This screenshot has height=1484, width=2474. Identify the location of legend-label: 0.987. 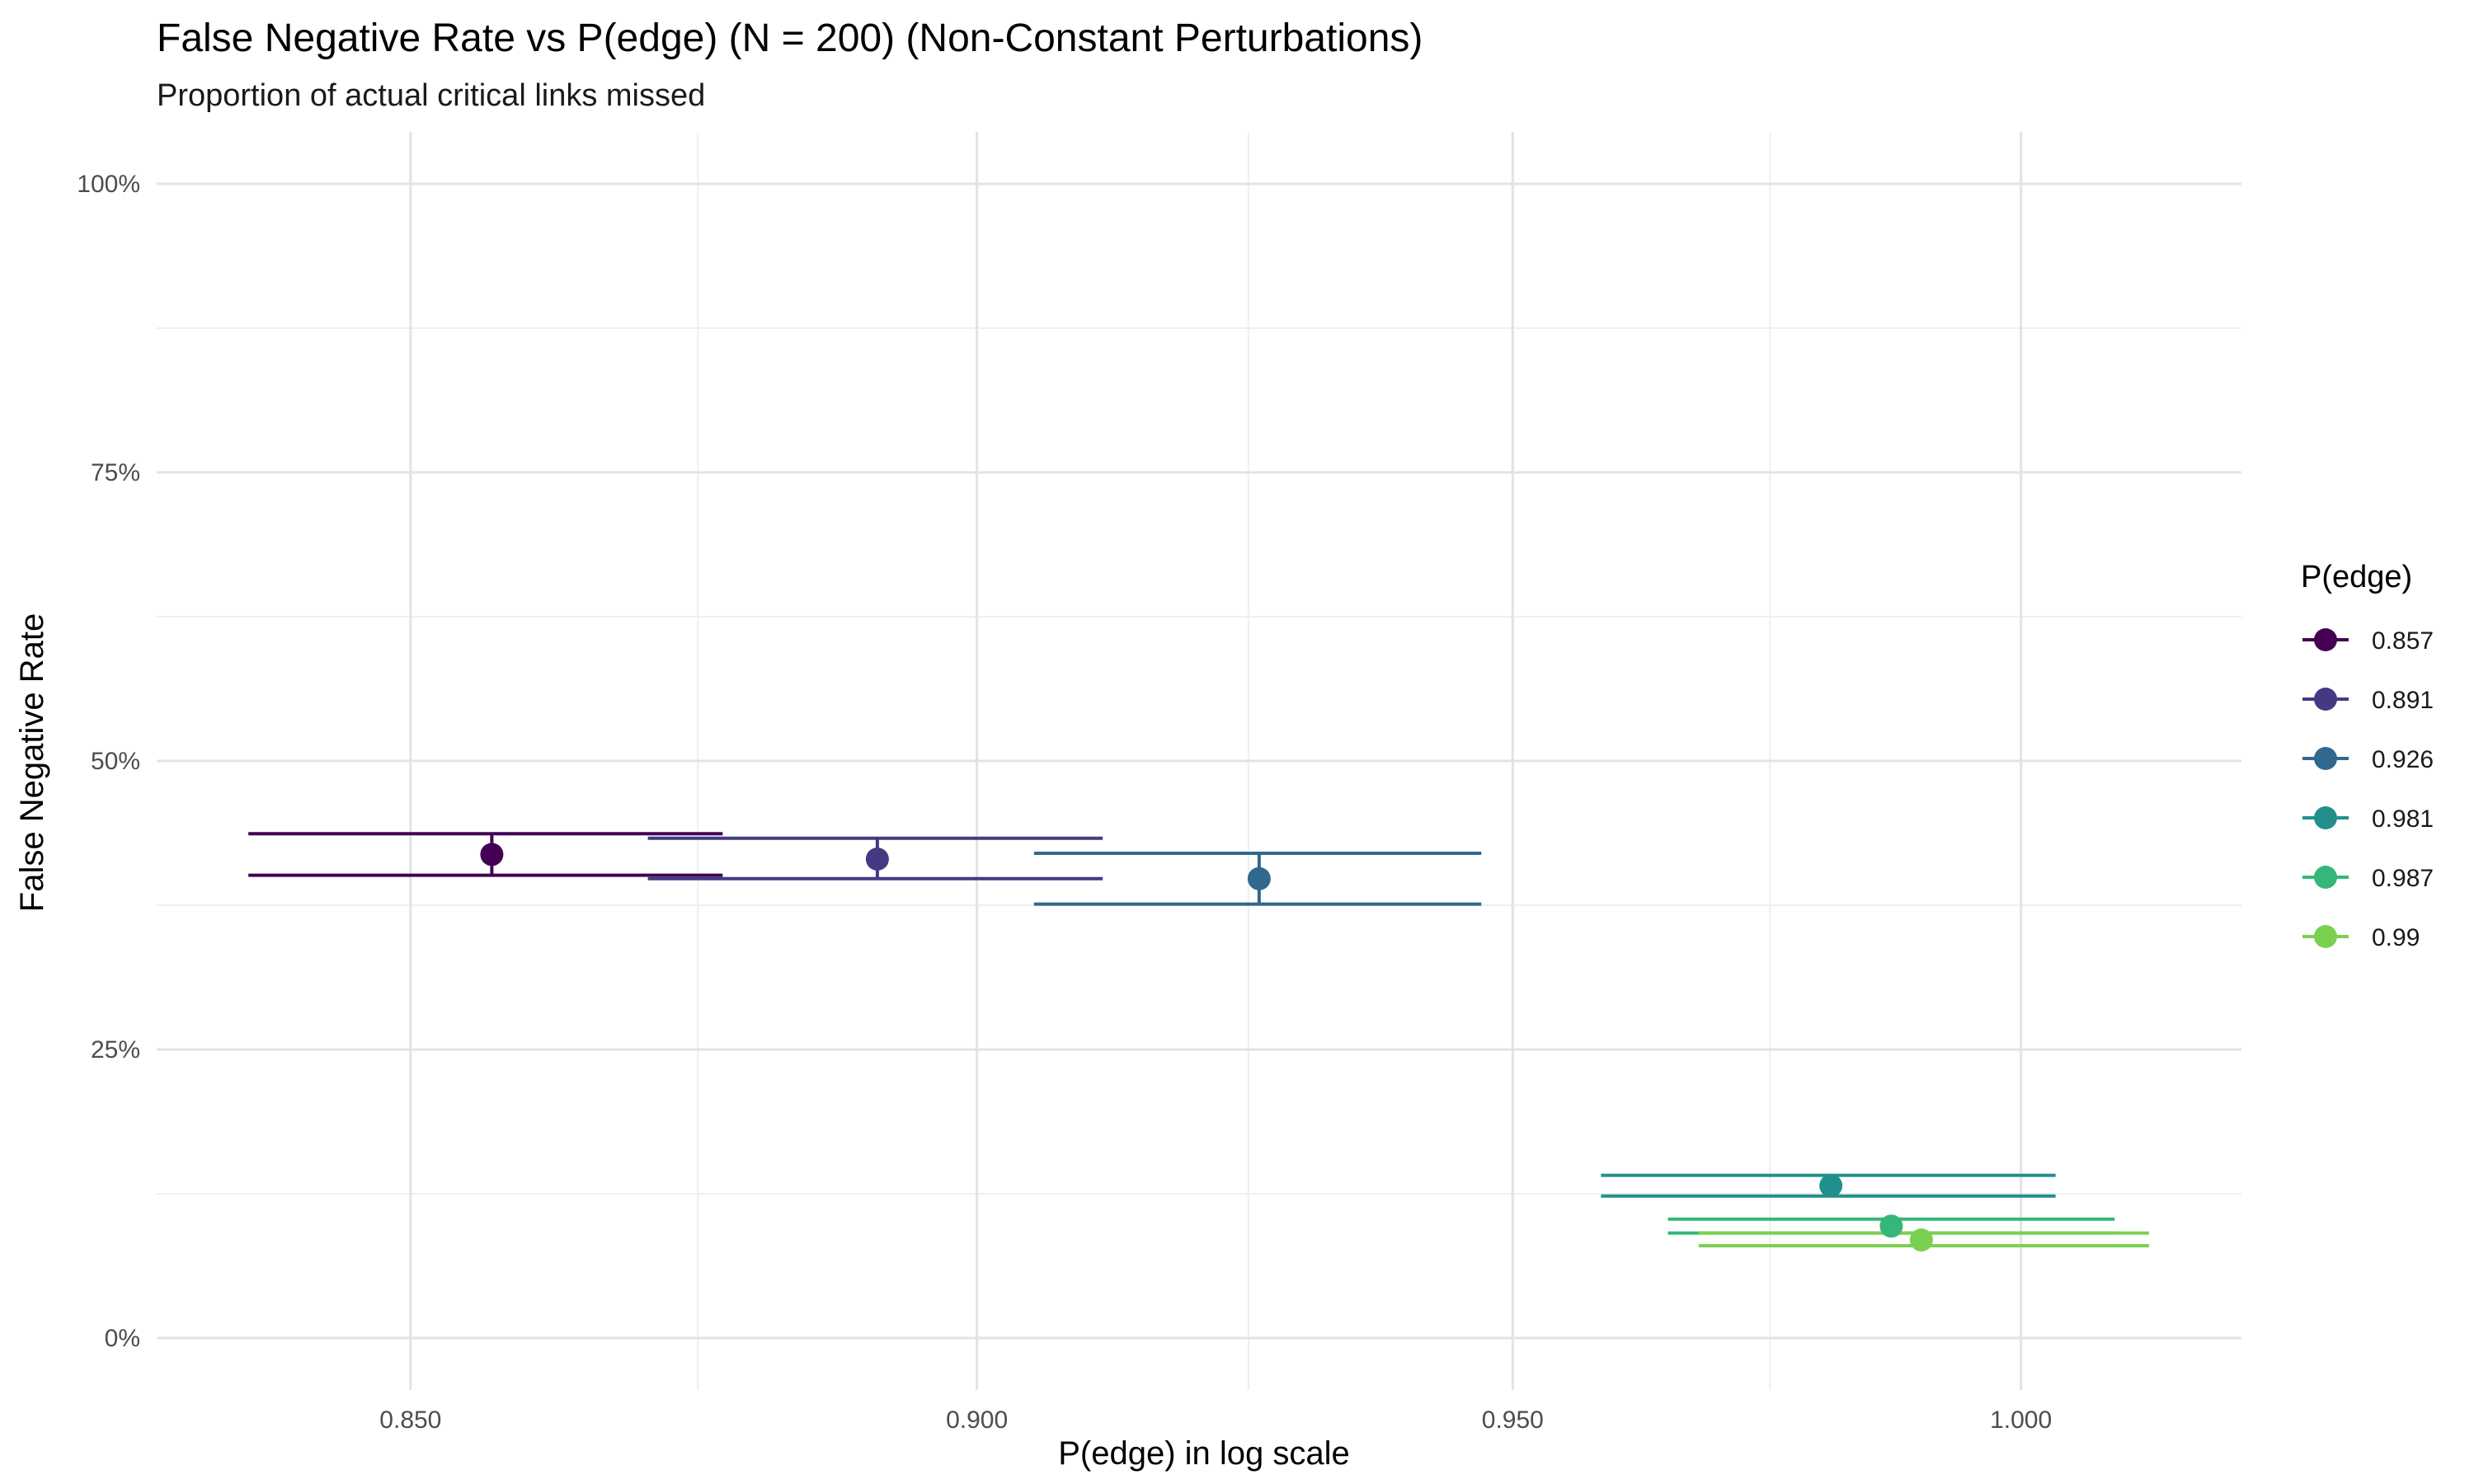
(2403, 878).